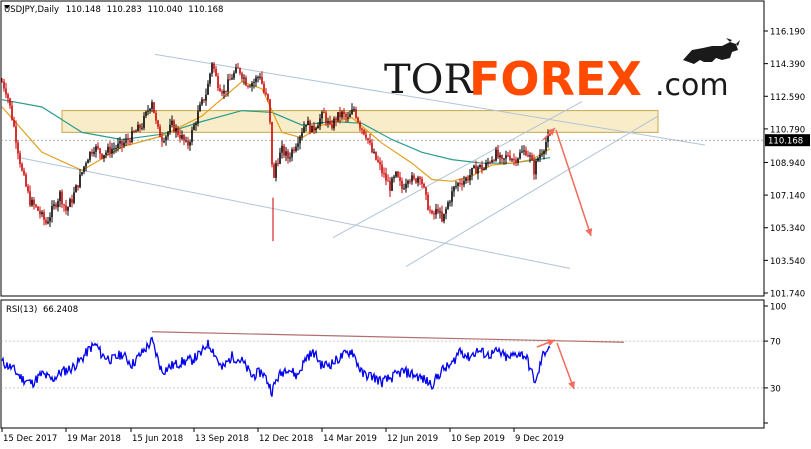  I want to click on price-axis-label: 107.140, so click(787, 197).